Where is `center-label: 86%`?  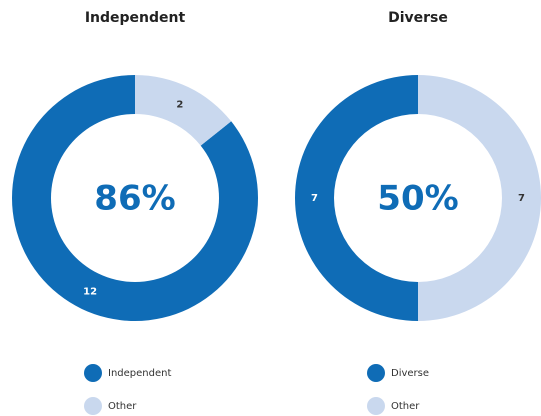 center-label: 86% is located at coordinates (134, 199).